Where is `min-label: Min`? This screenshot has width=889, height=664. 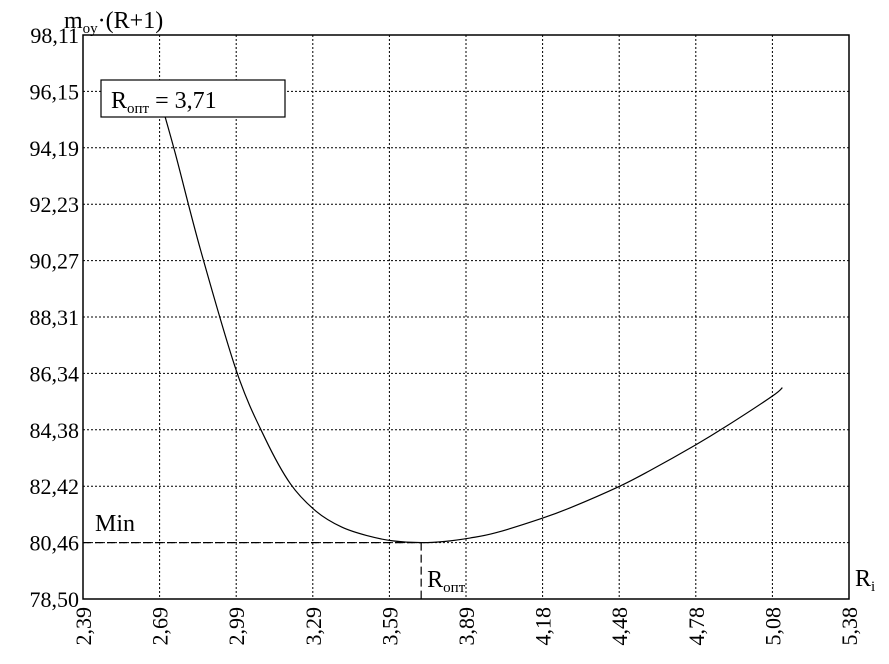 min-label: Min is located at coordinates (115, 524).